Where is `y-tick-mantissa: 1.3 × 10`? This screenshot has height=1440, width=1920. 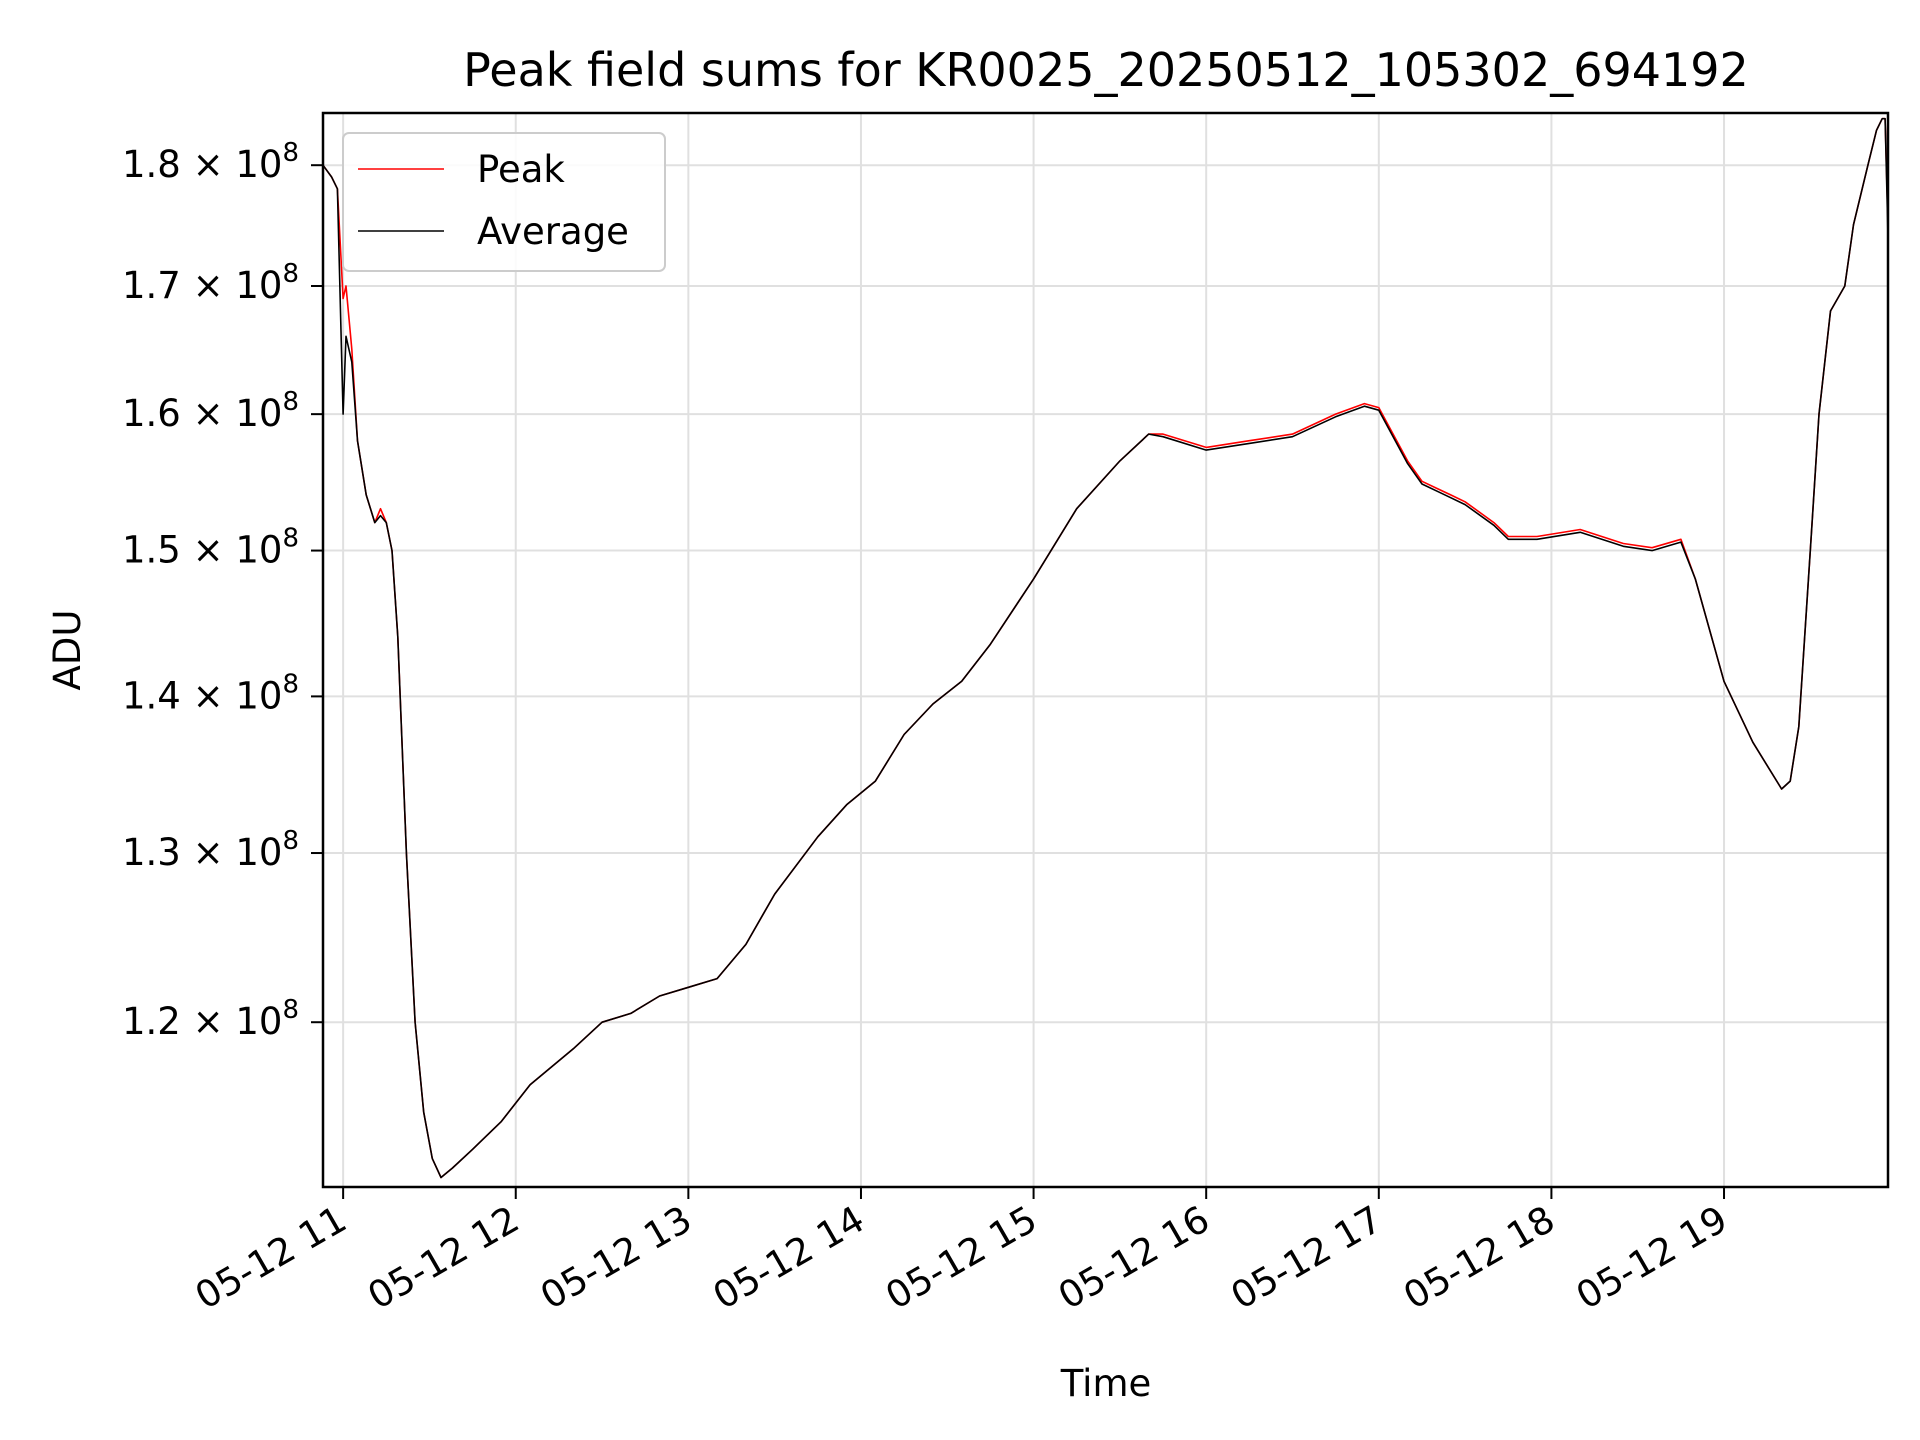
y-tick-mantissa: 1.3 × 10 is located at coordinates (202, 852).